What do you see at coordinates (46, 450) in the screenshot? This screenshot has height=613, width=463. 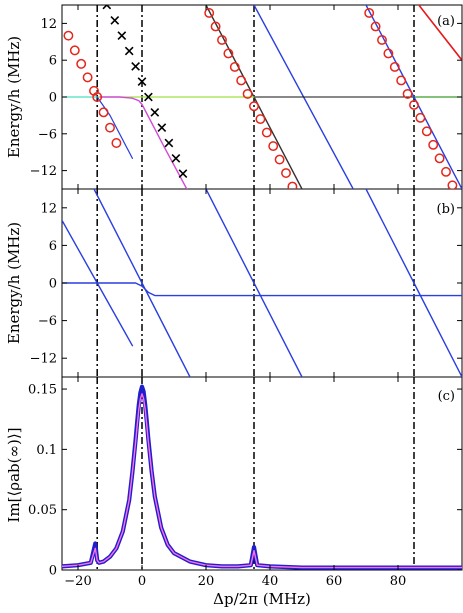 I see `y-tick-label: 0.1` at bounding box center [46, 450].